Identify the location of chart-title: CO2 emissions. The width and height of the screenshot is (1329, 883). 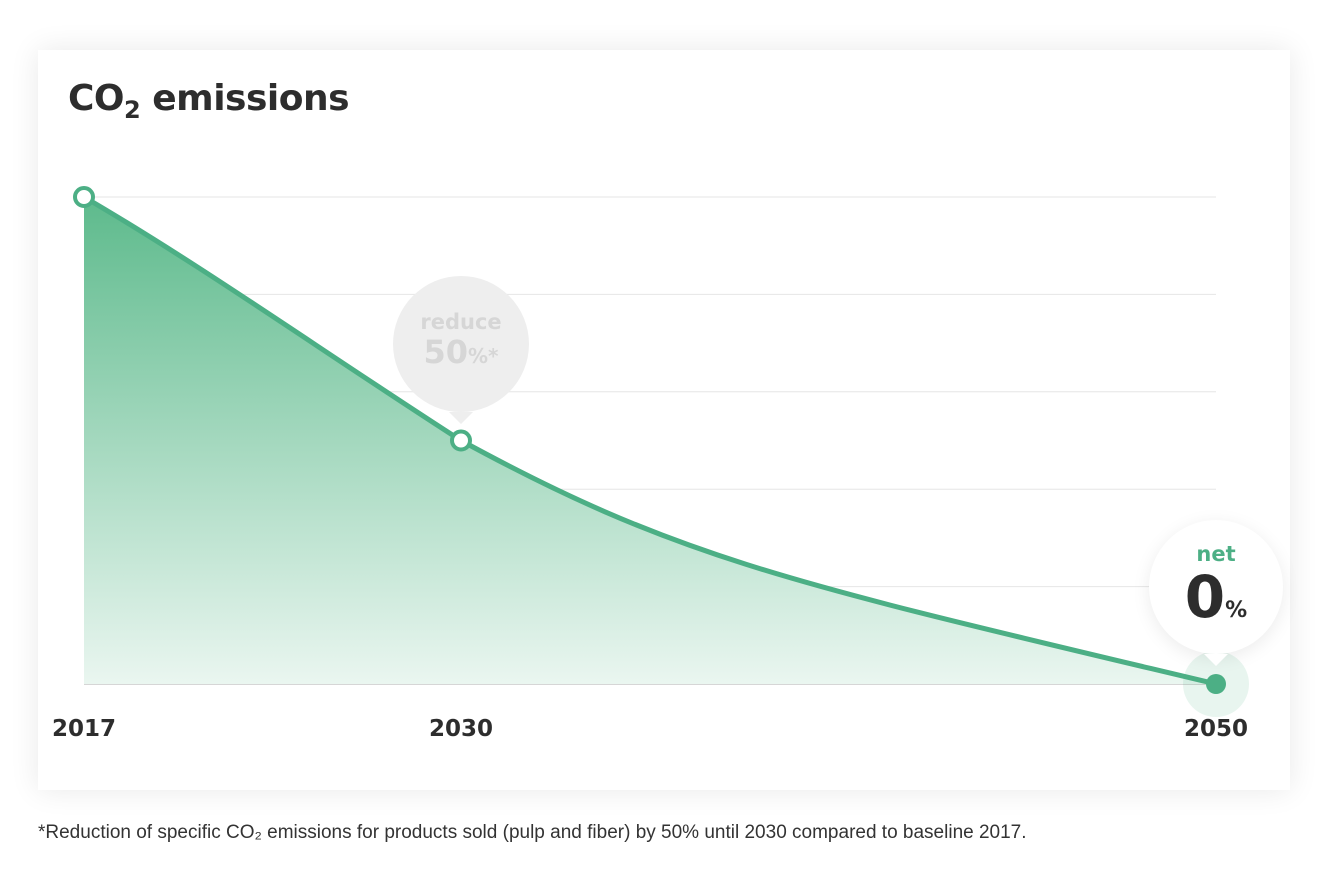
(209, 101).